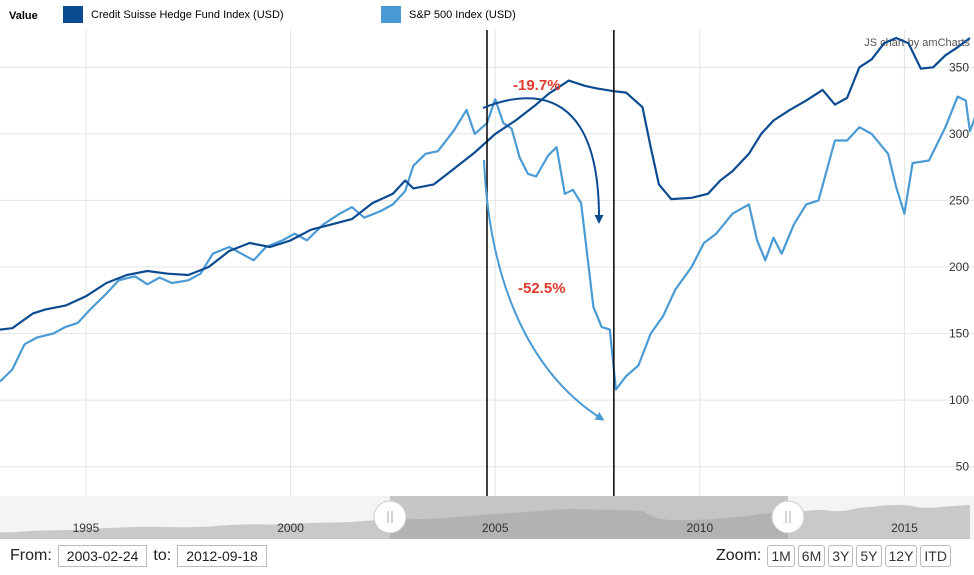 This screenshot has height=575, width=974. I want to click on sp-drawdown-arrow, so click(544, 290).